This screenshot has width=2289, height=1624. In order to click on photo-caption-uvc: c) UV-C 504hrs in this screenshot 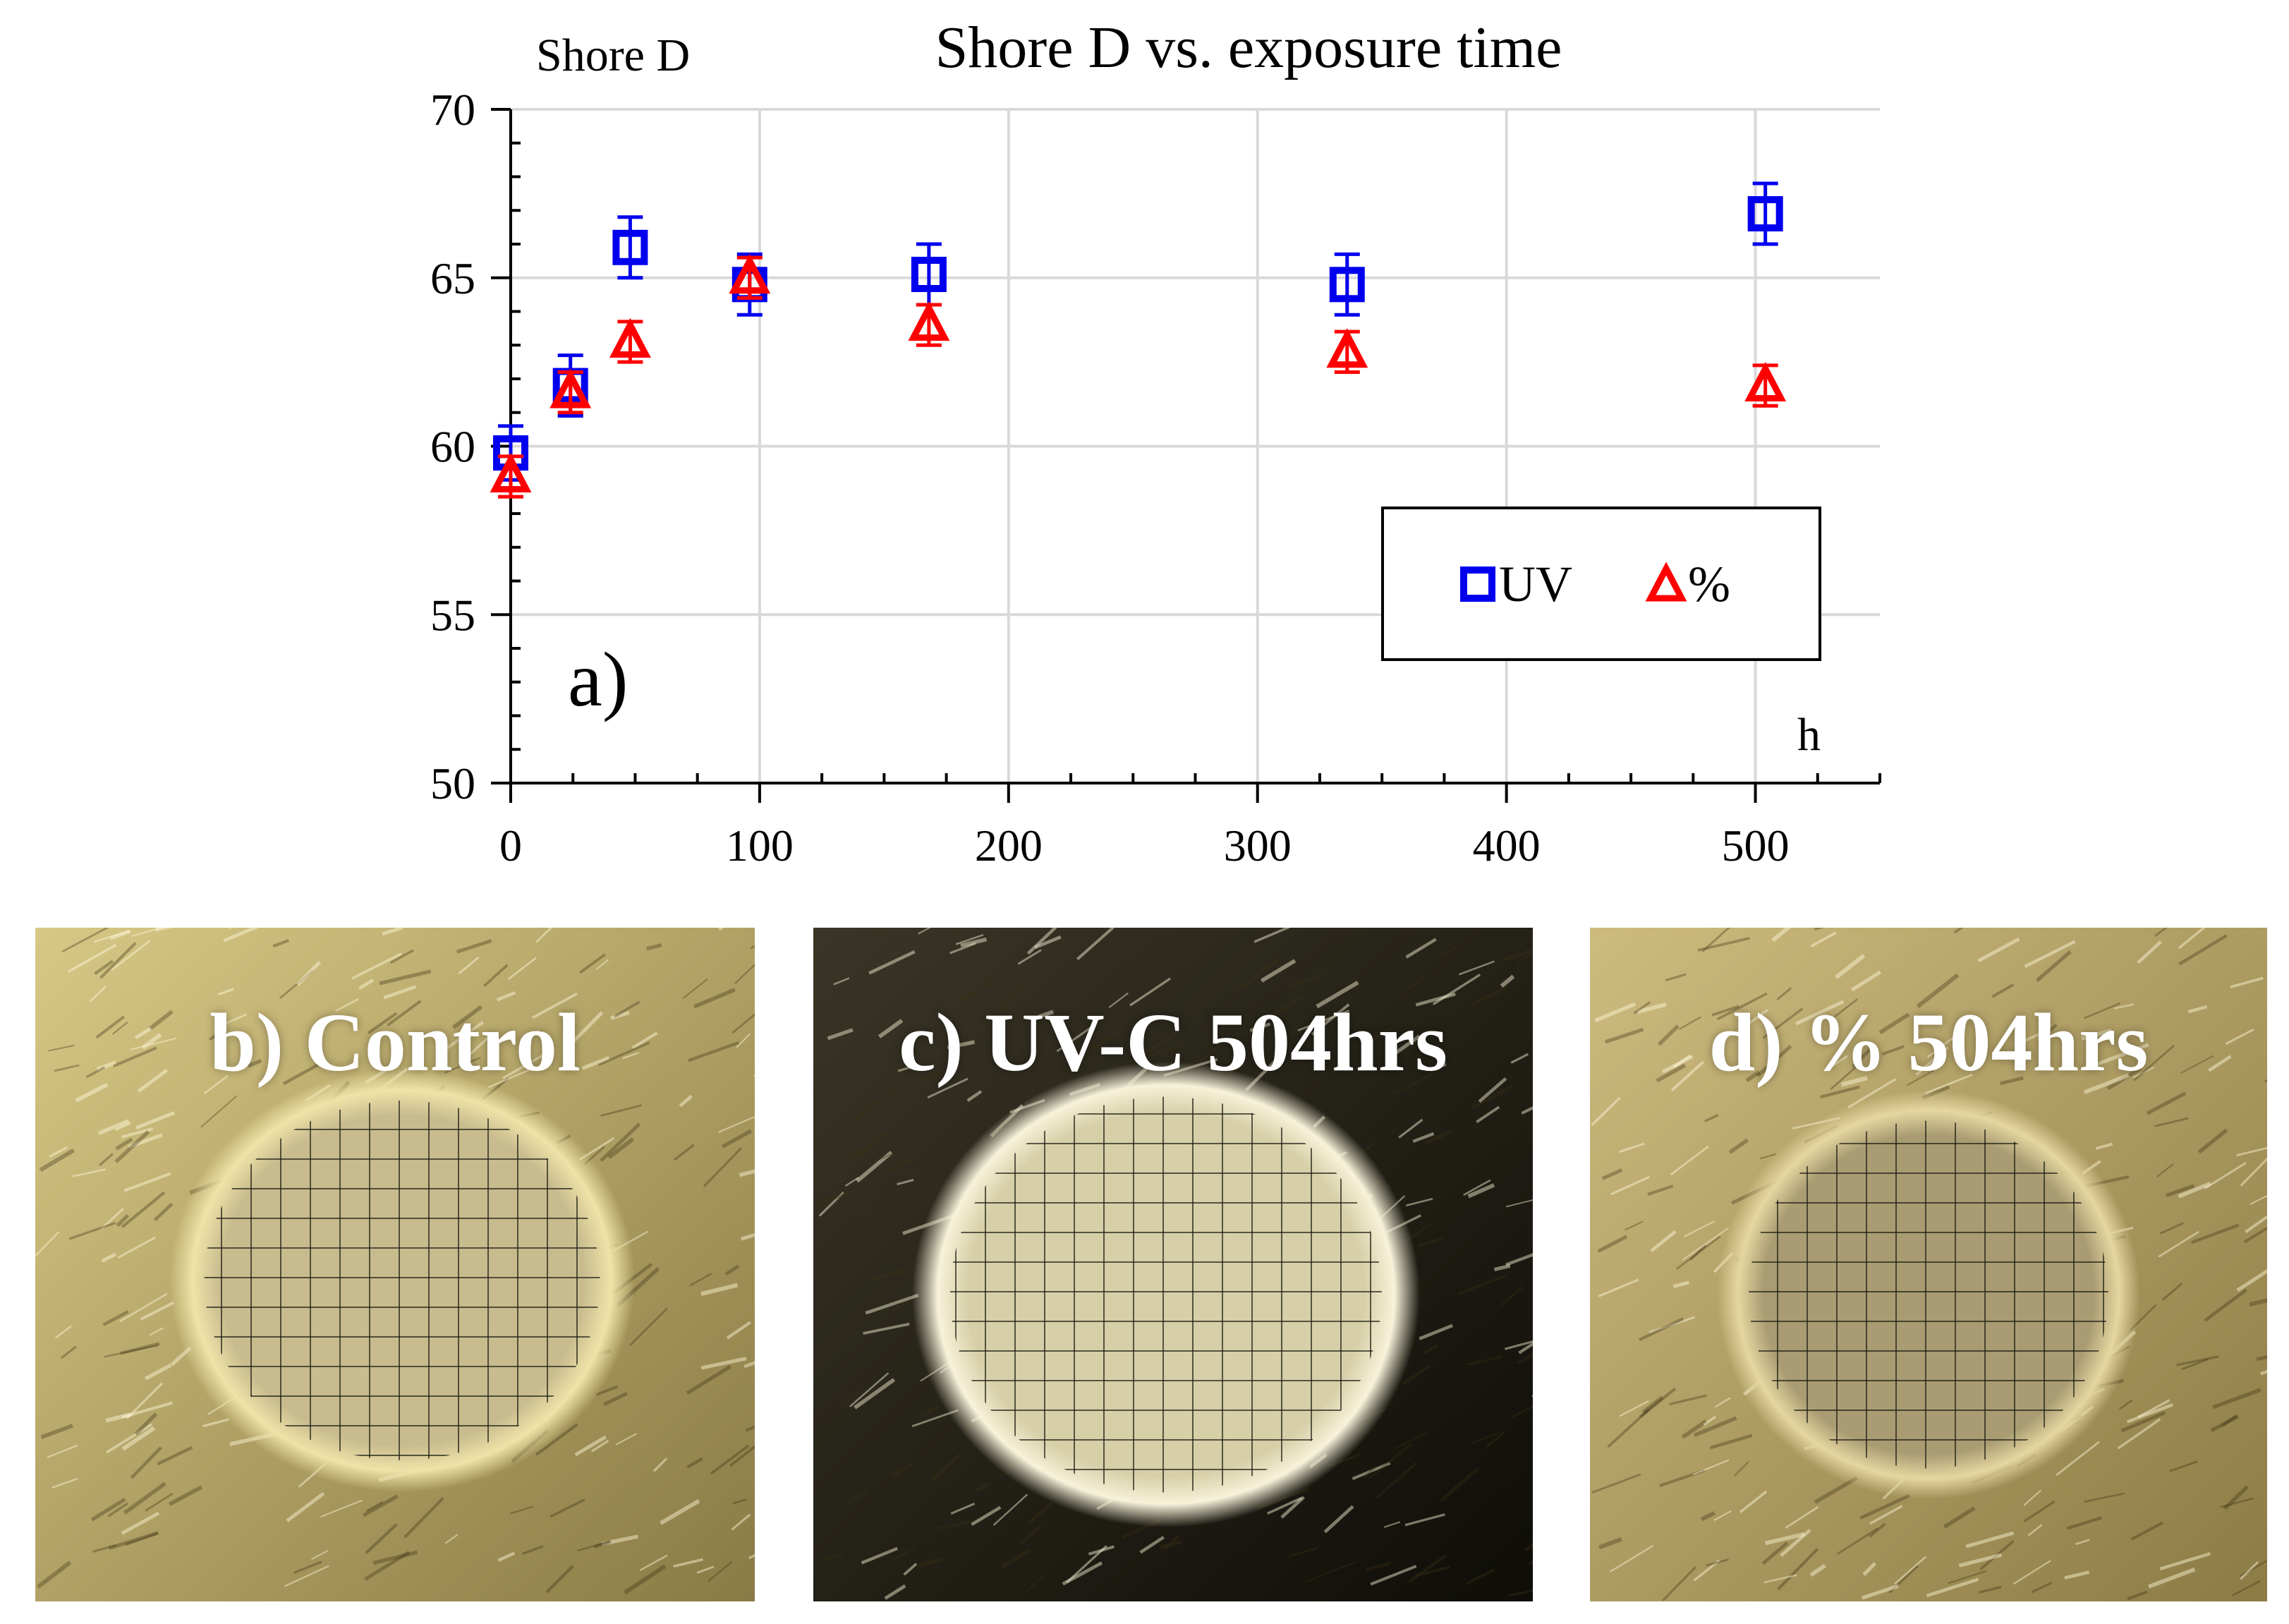, I will do `click(1173, 1043)`.